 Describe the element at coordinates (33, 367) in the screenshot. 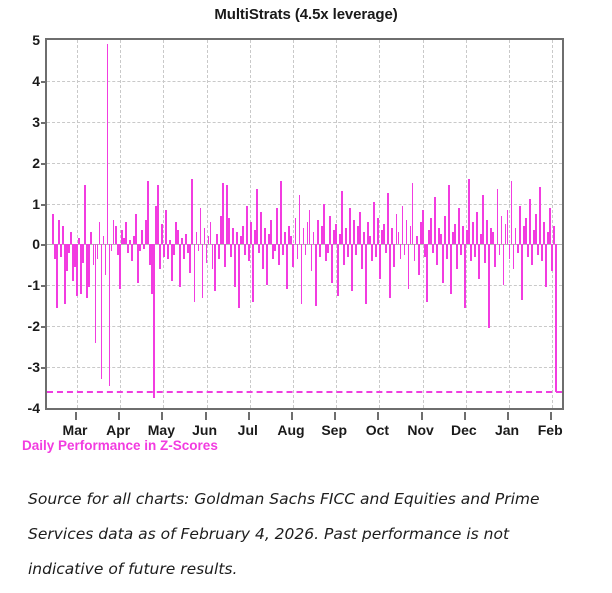

I see `y-tick-label: -3` at that location.